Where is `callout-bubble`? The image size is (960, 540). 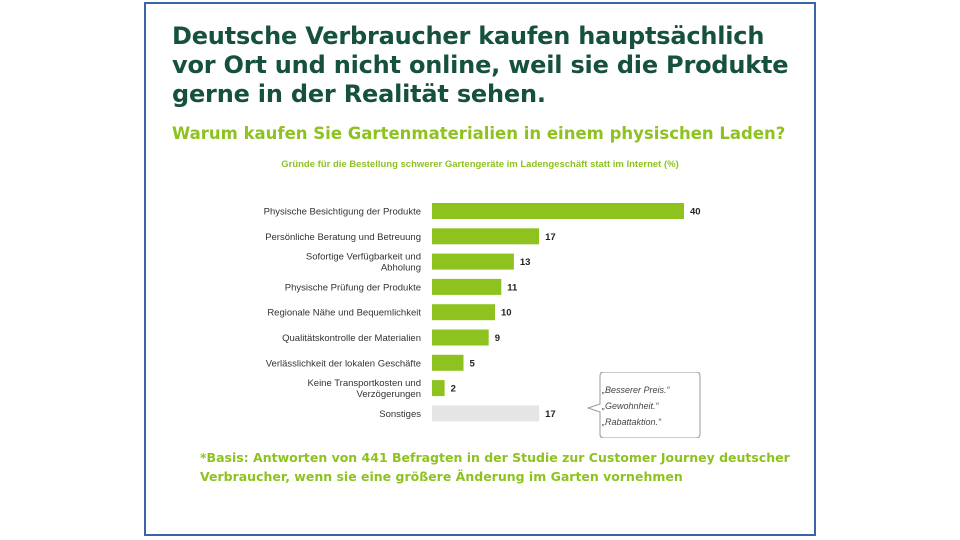
callout-bubble is located at coordinates (643, 405).